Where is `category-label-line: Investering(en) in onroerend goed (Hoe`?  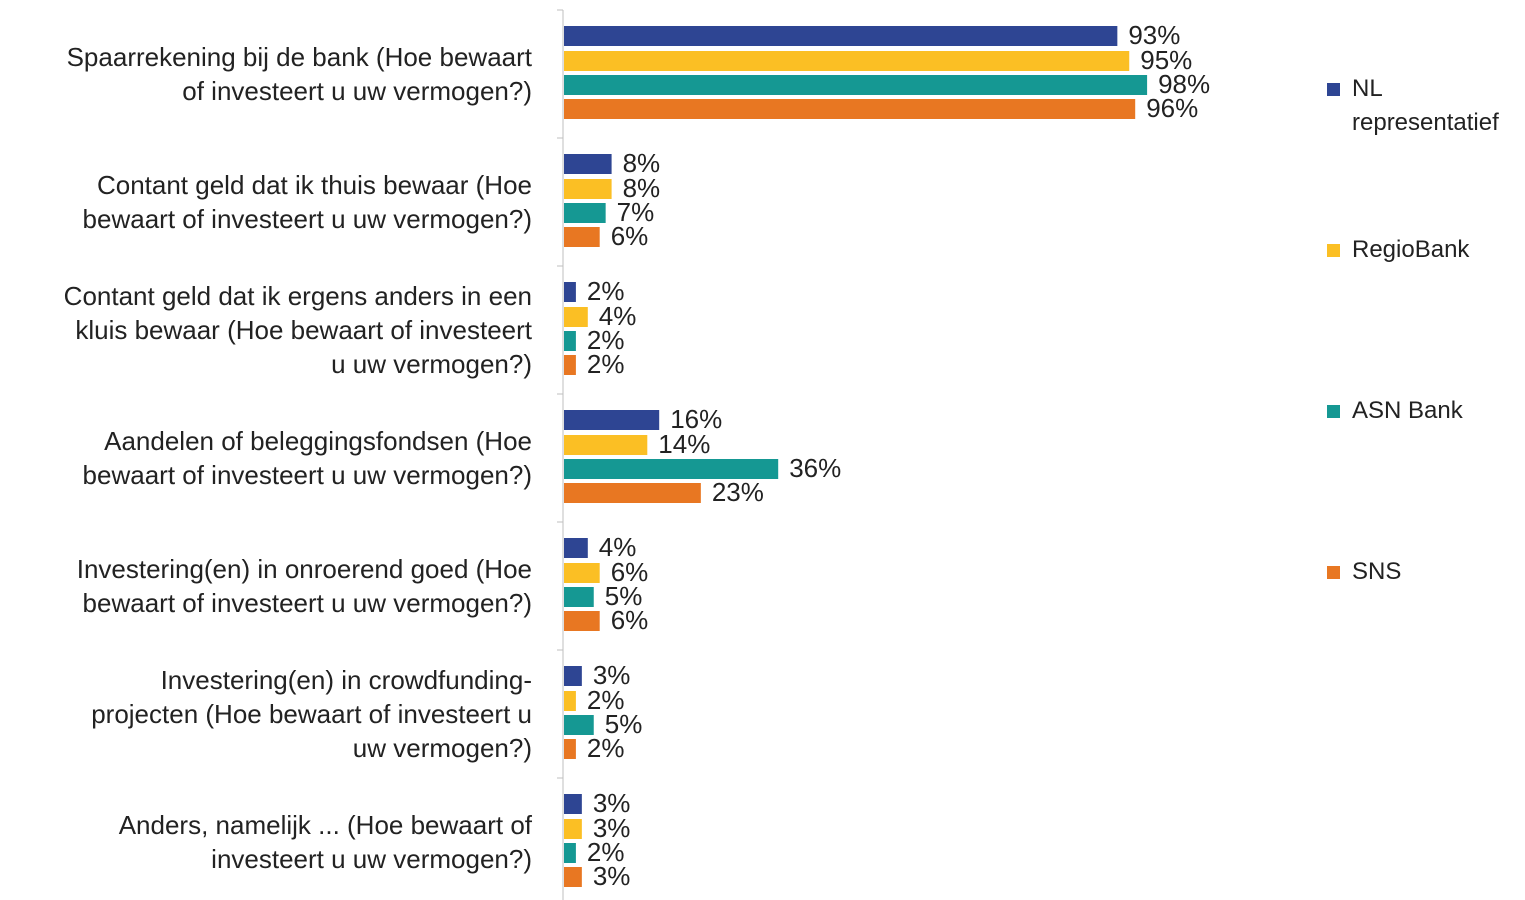 category-label-line: Investering(en) in onroerend goed (Hoe is located at coordinates (304, 569).